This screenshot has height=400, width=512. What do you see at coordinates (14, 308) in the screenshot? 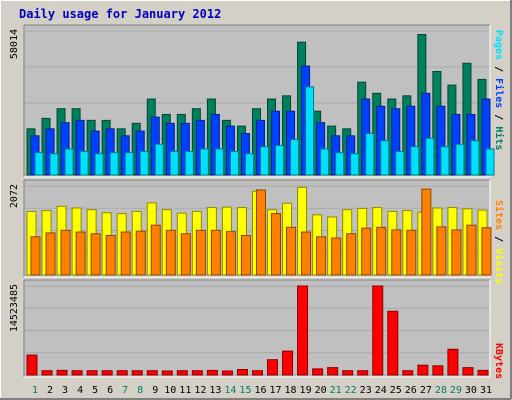
I see `y-max-label: 14523485` at bounding box center [14, 308].